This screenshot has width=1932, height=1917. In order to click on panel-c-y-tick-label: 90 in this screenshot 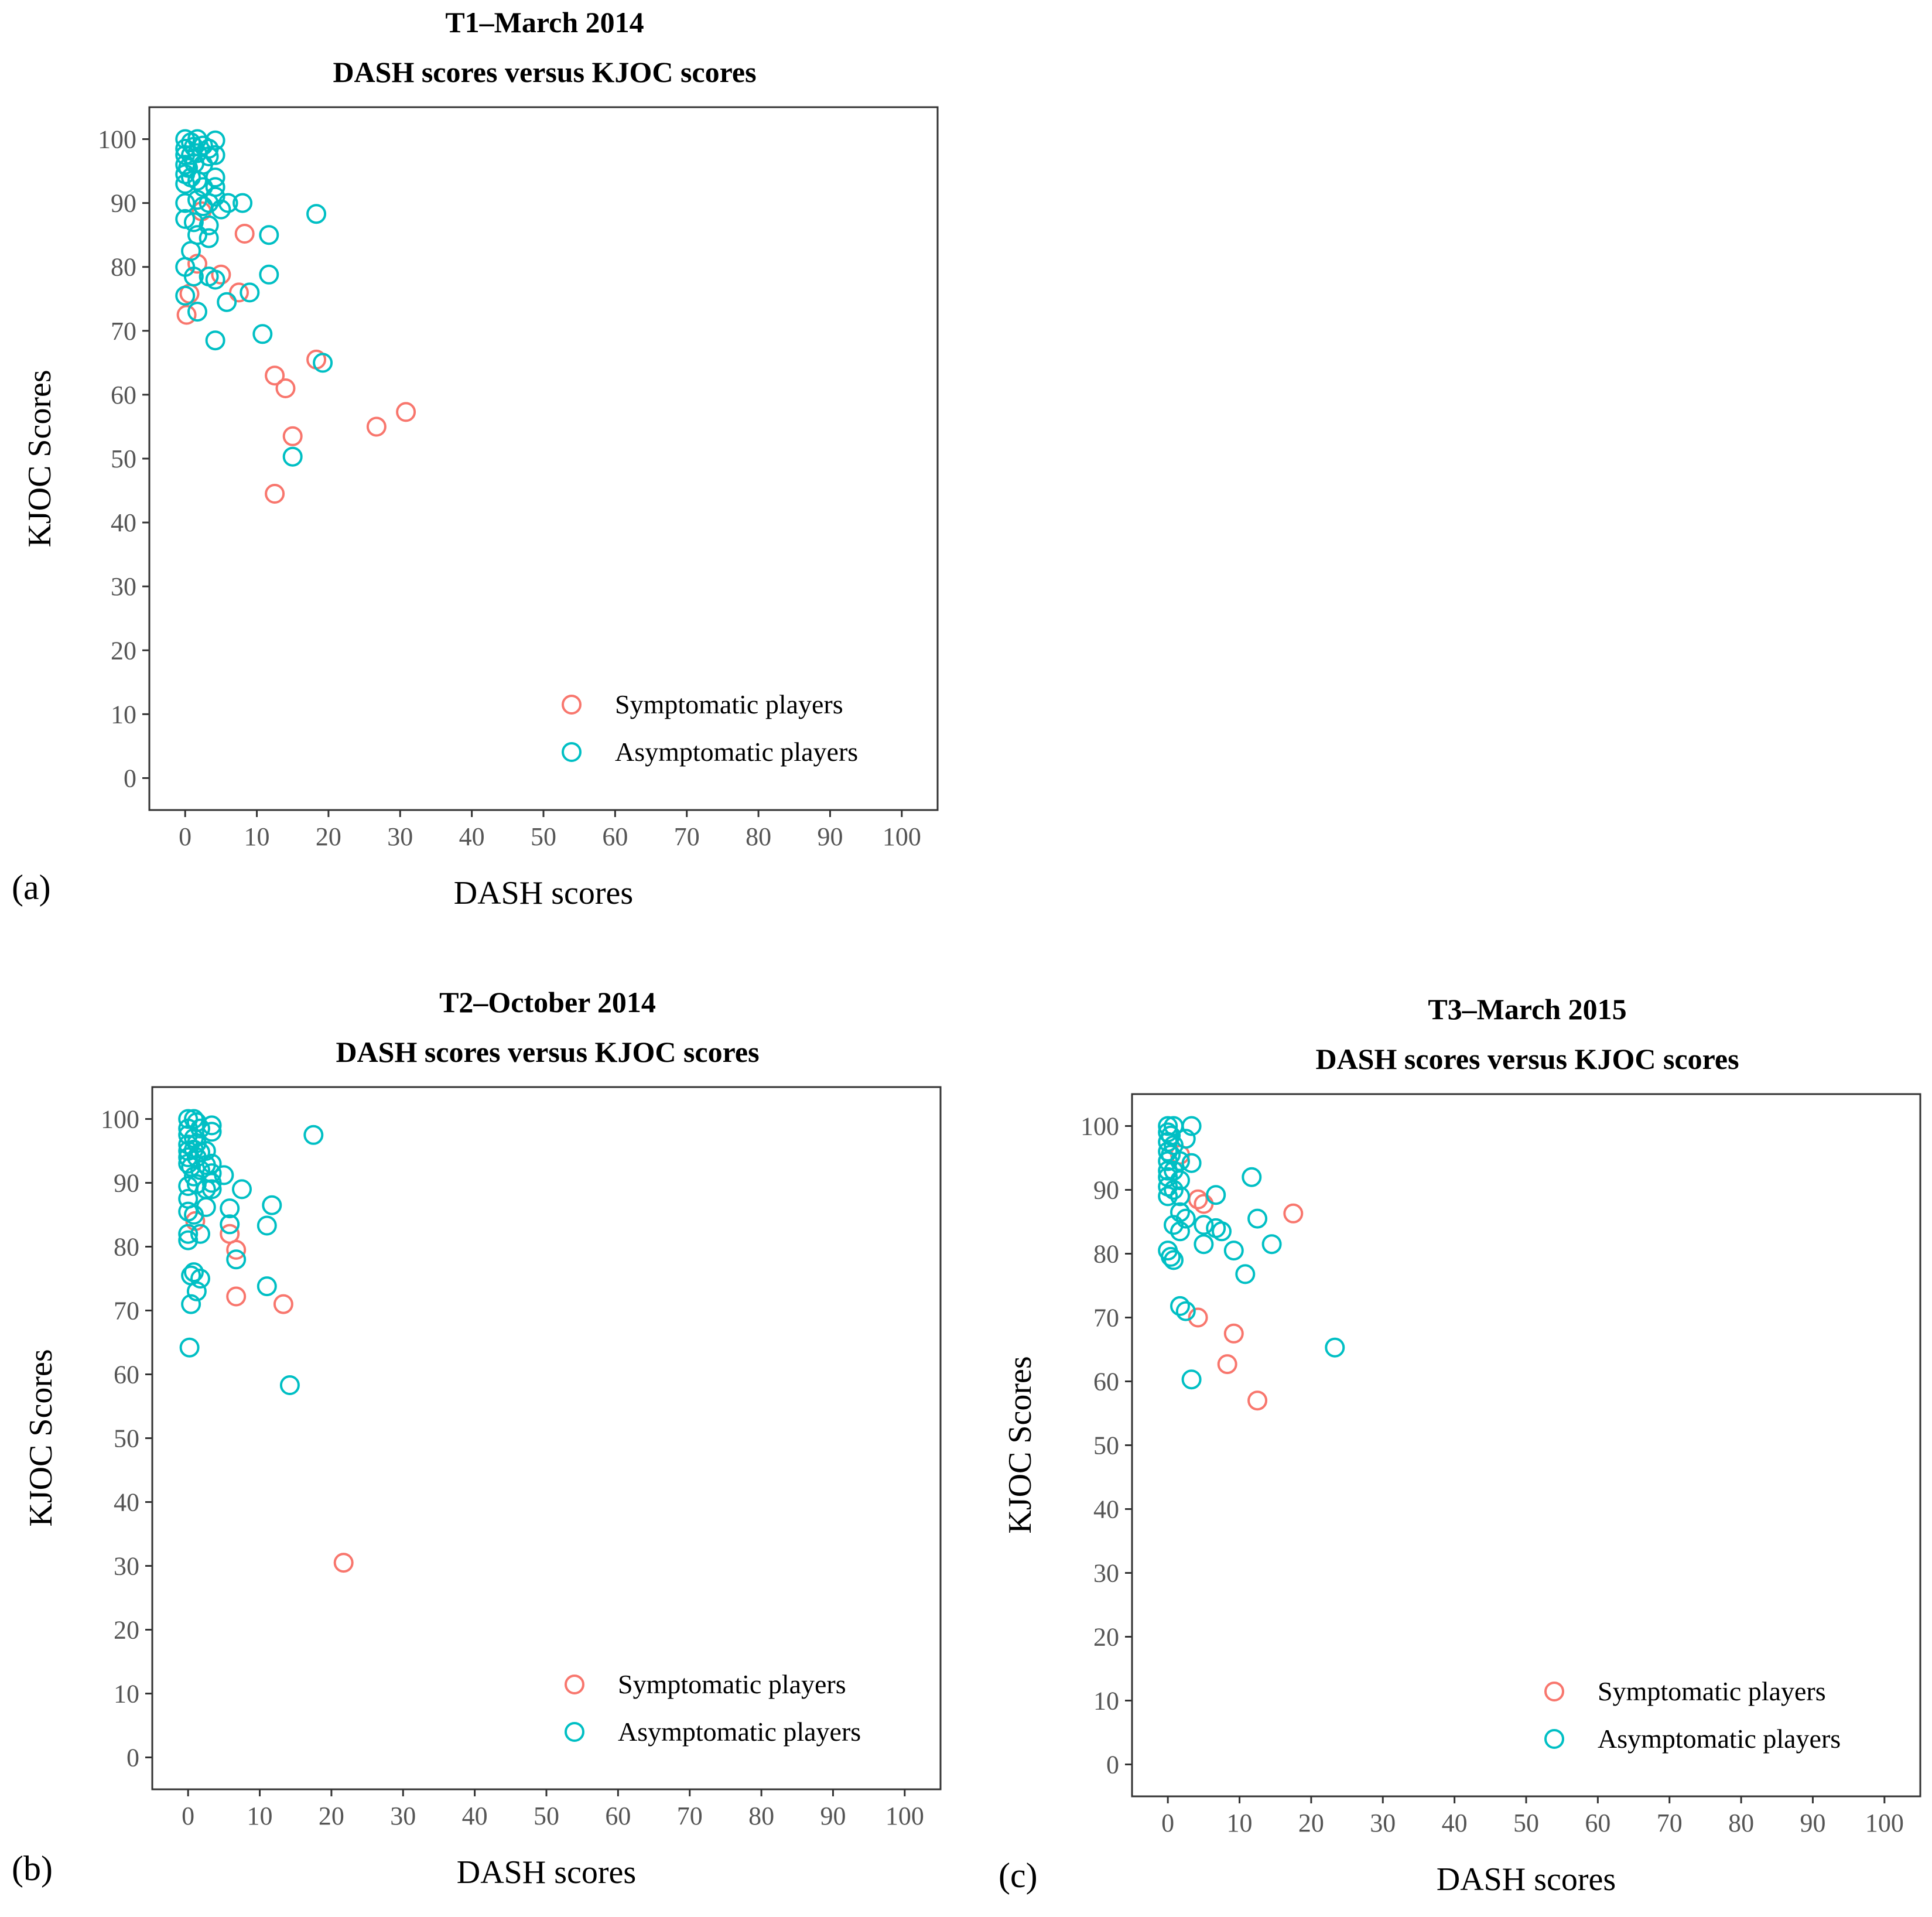, I will do `click(1106, 1190)`.